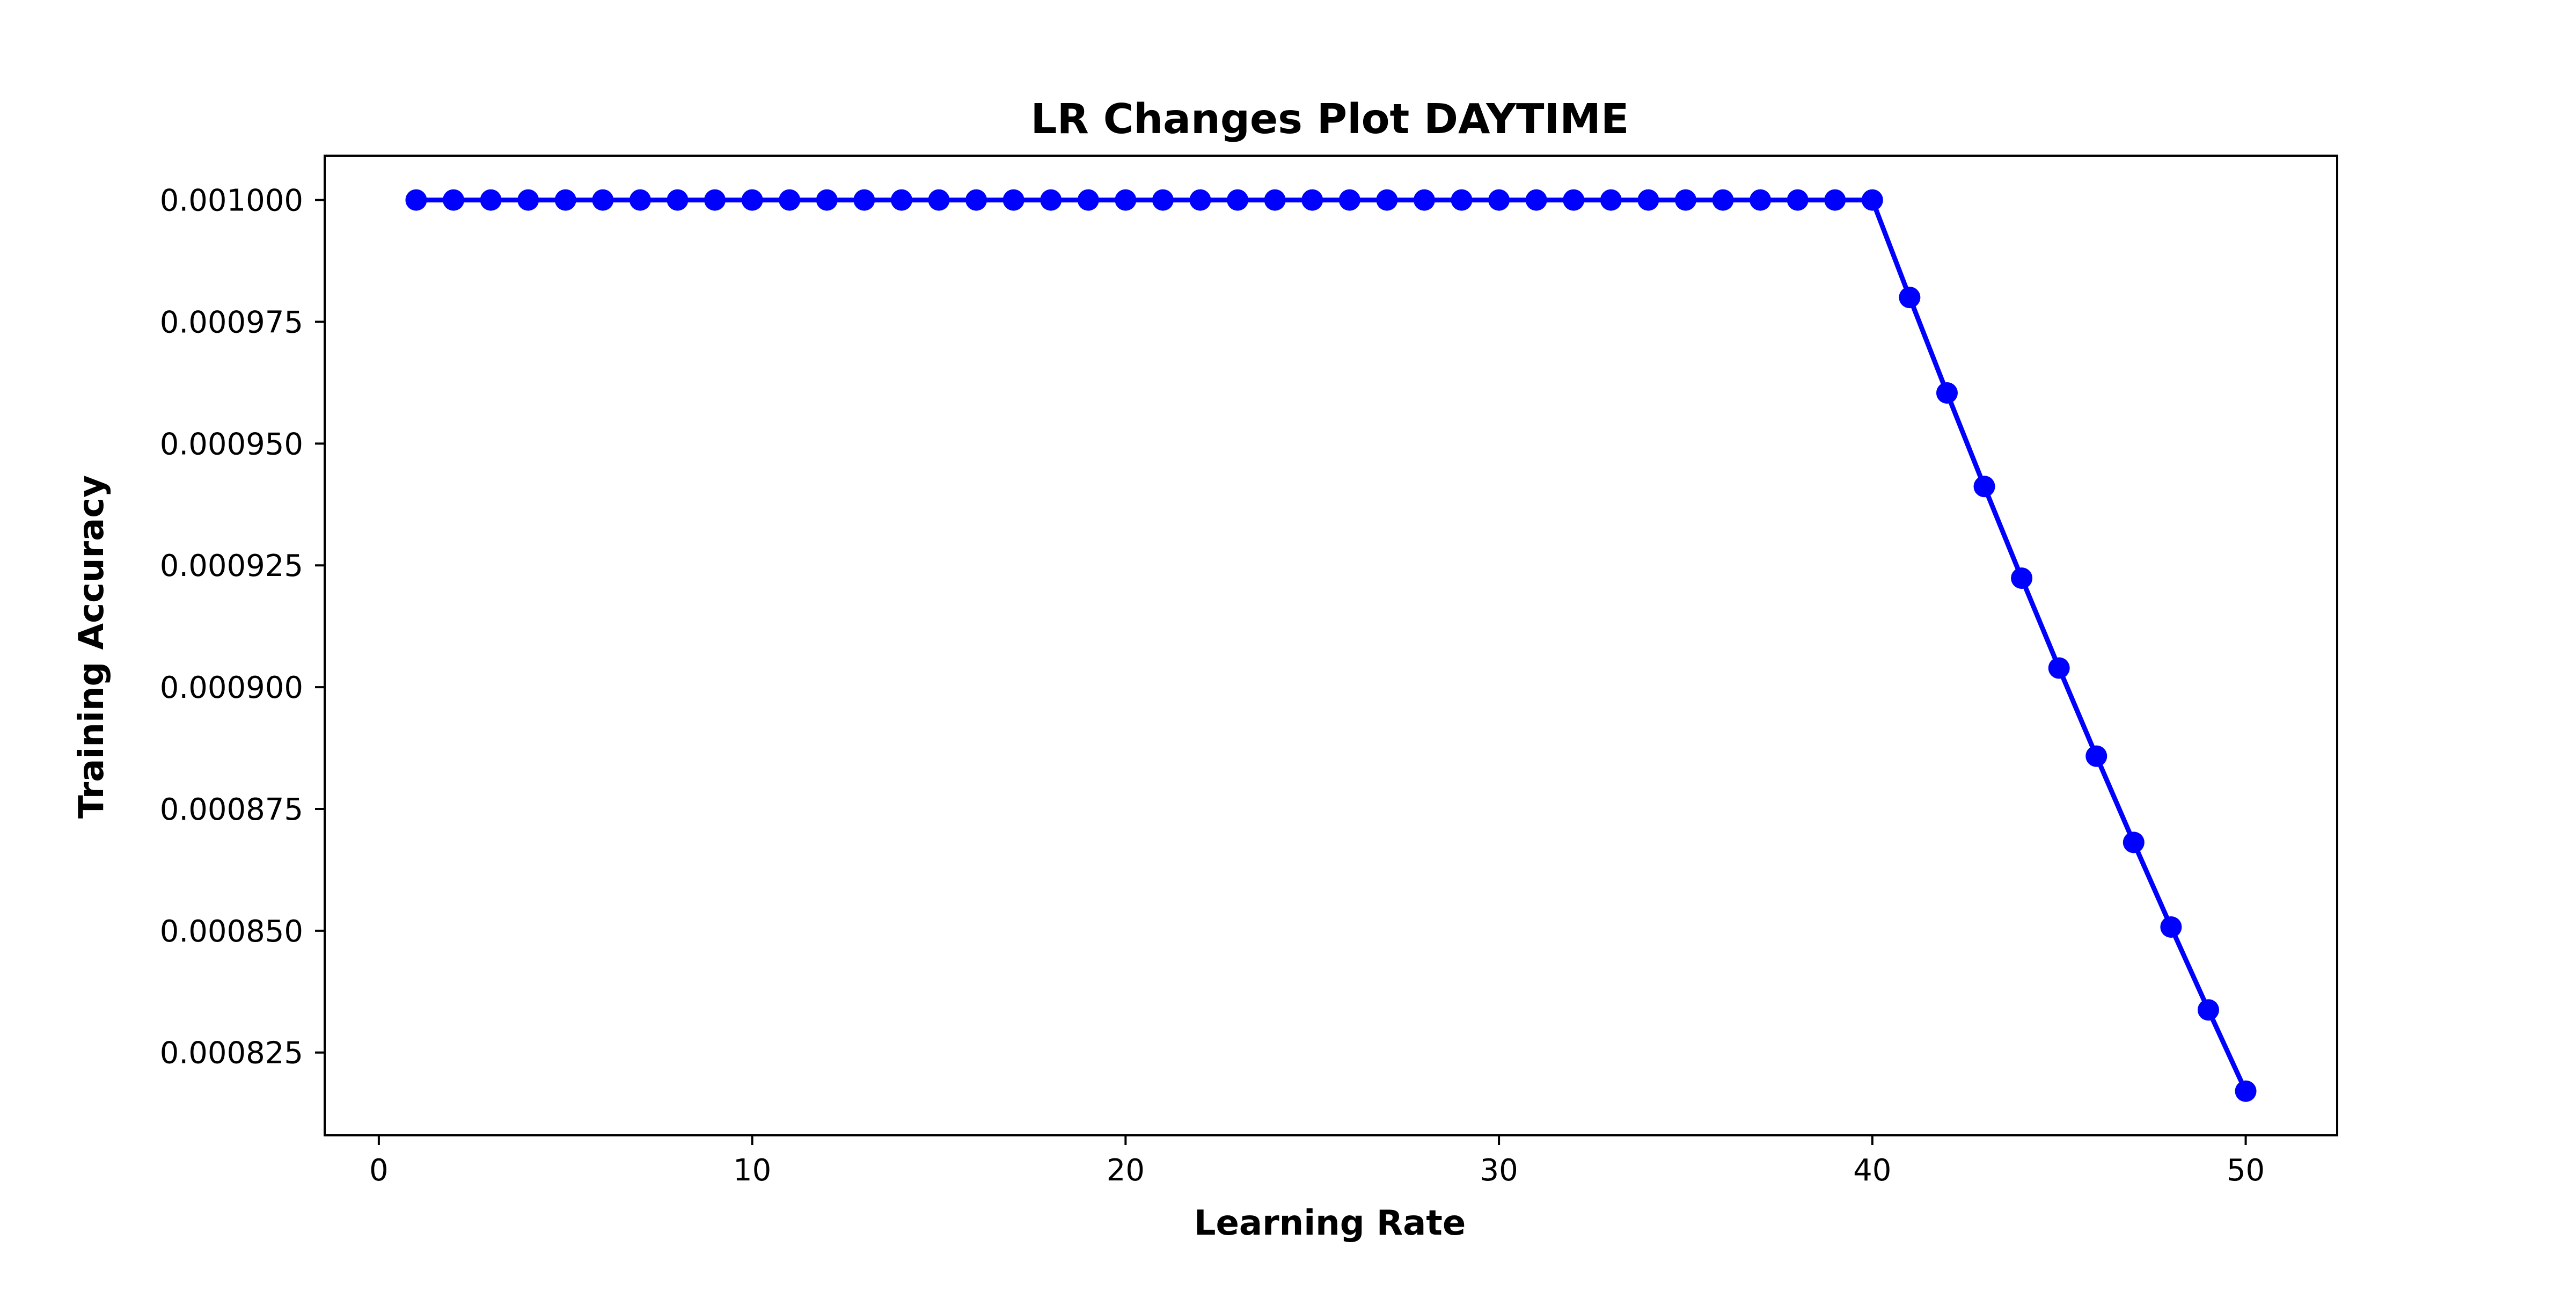 This screenshot has height=1291, width=2576. Describe the element at coordinates (1872, 1170) in the screenshot. I see `x-tick-label: 40` at that location.